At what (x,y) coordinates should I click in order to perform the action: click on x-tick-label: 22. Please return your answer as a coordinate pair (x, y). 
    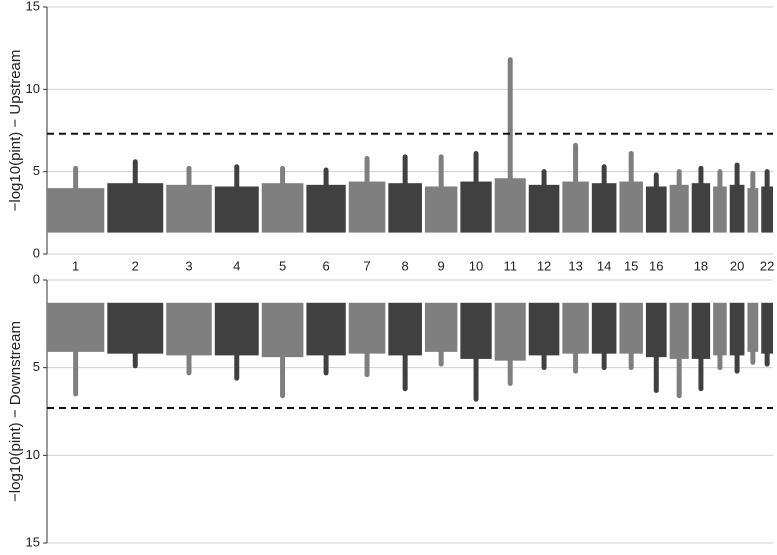
    Looking at the image, I should click on (767, 265).